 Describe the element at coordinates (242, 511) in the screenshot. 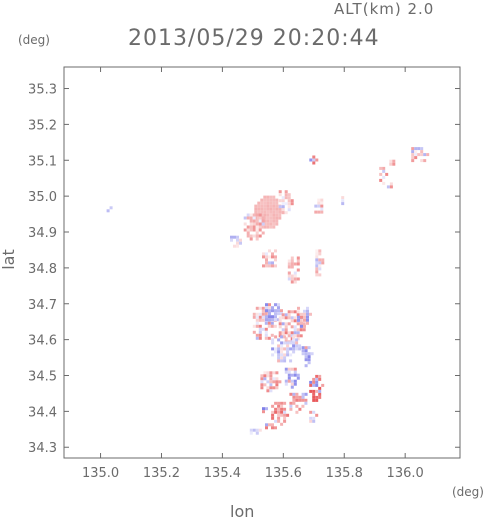

I see `x-axis-label: lon` at that location.